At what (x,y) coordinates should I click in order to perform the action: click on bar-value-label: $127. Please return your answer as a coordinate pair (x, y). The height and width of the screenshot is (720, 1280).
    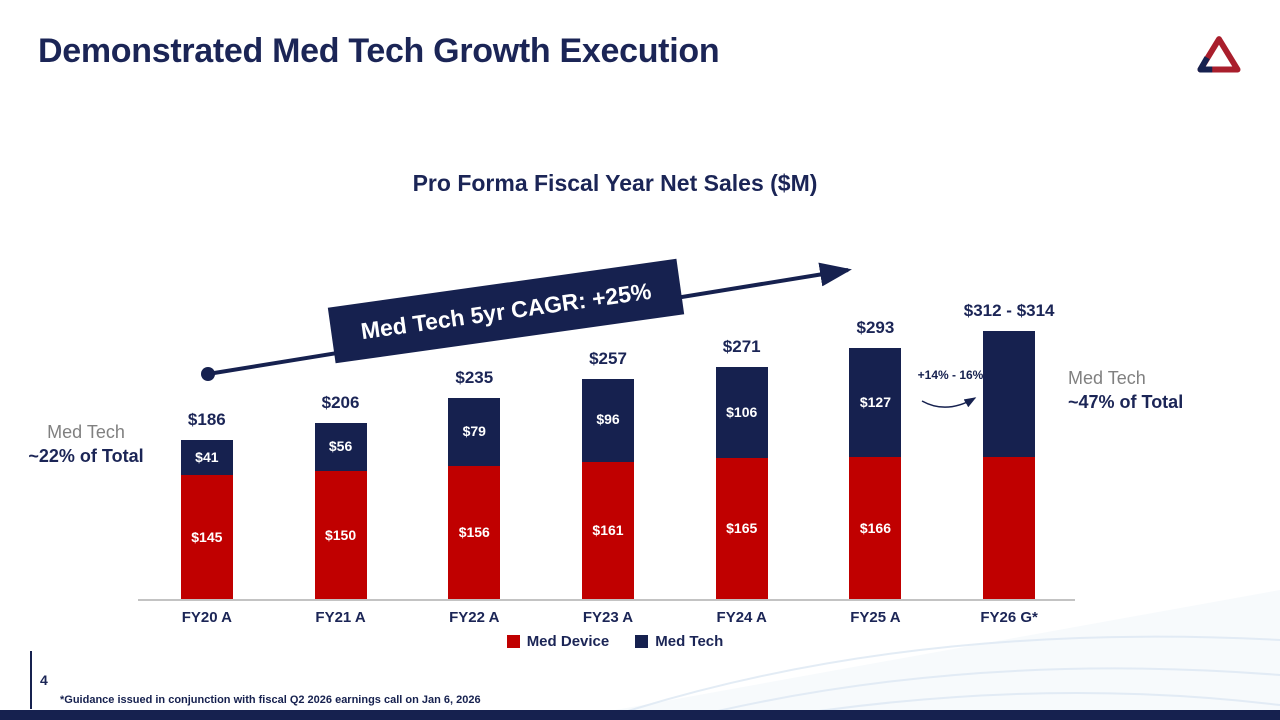
    Looking at the image, I should click on (875, 401).